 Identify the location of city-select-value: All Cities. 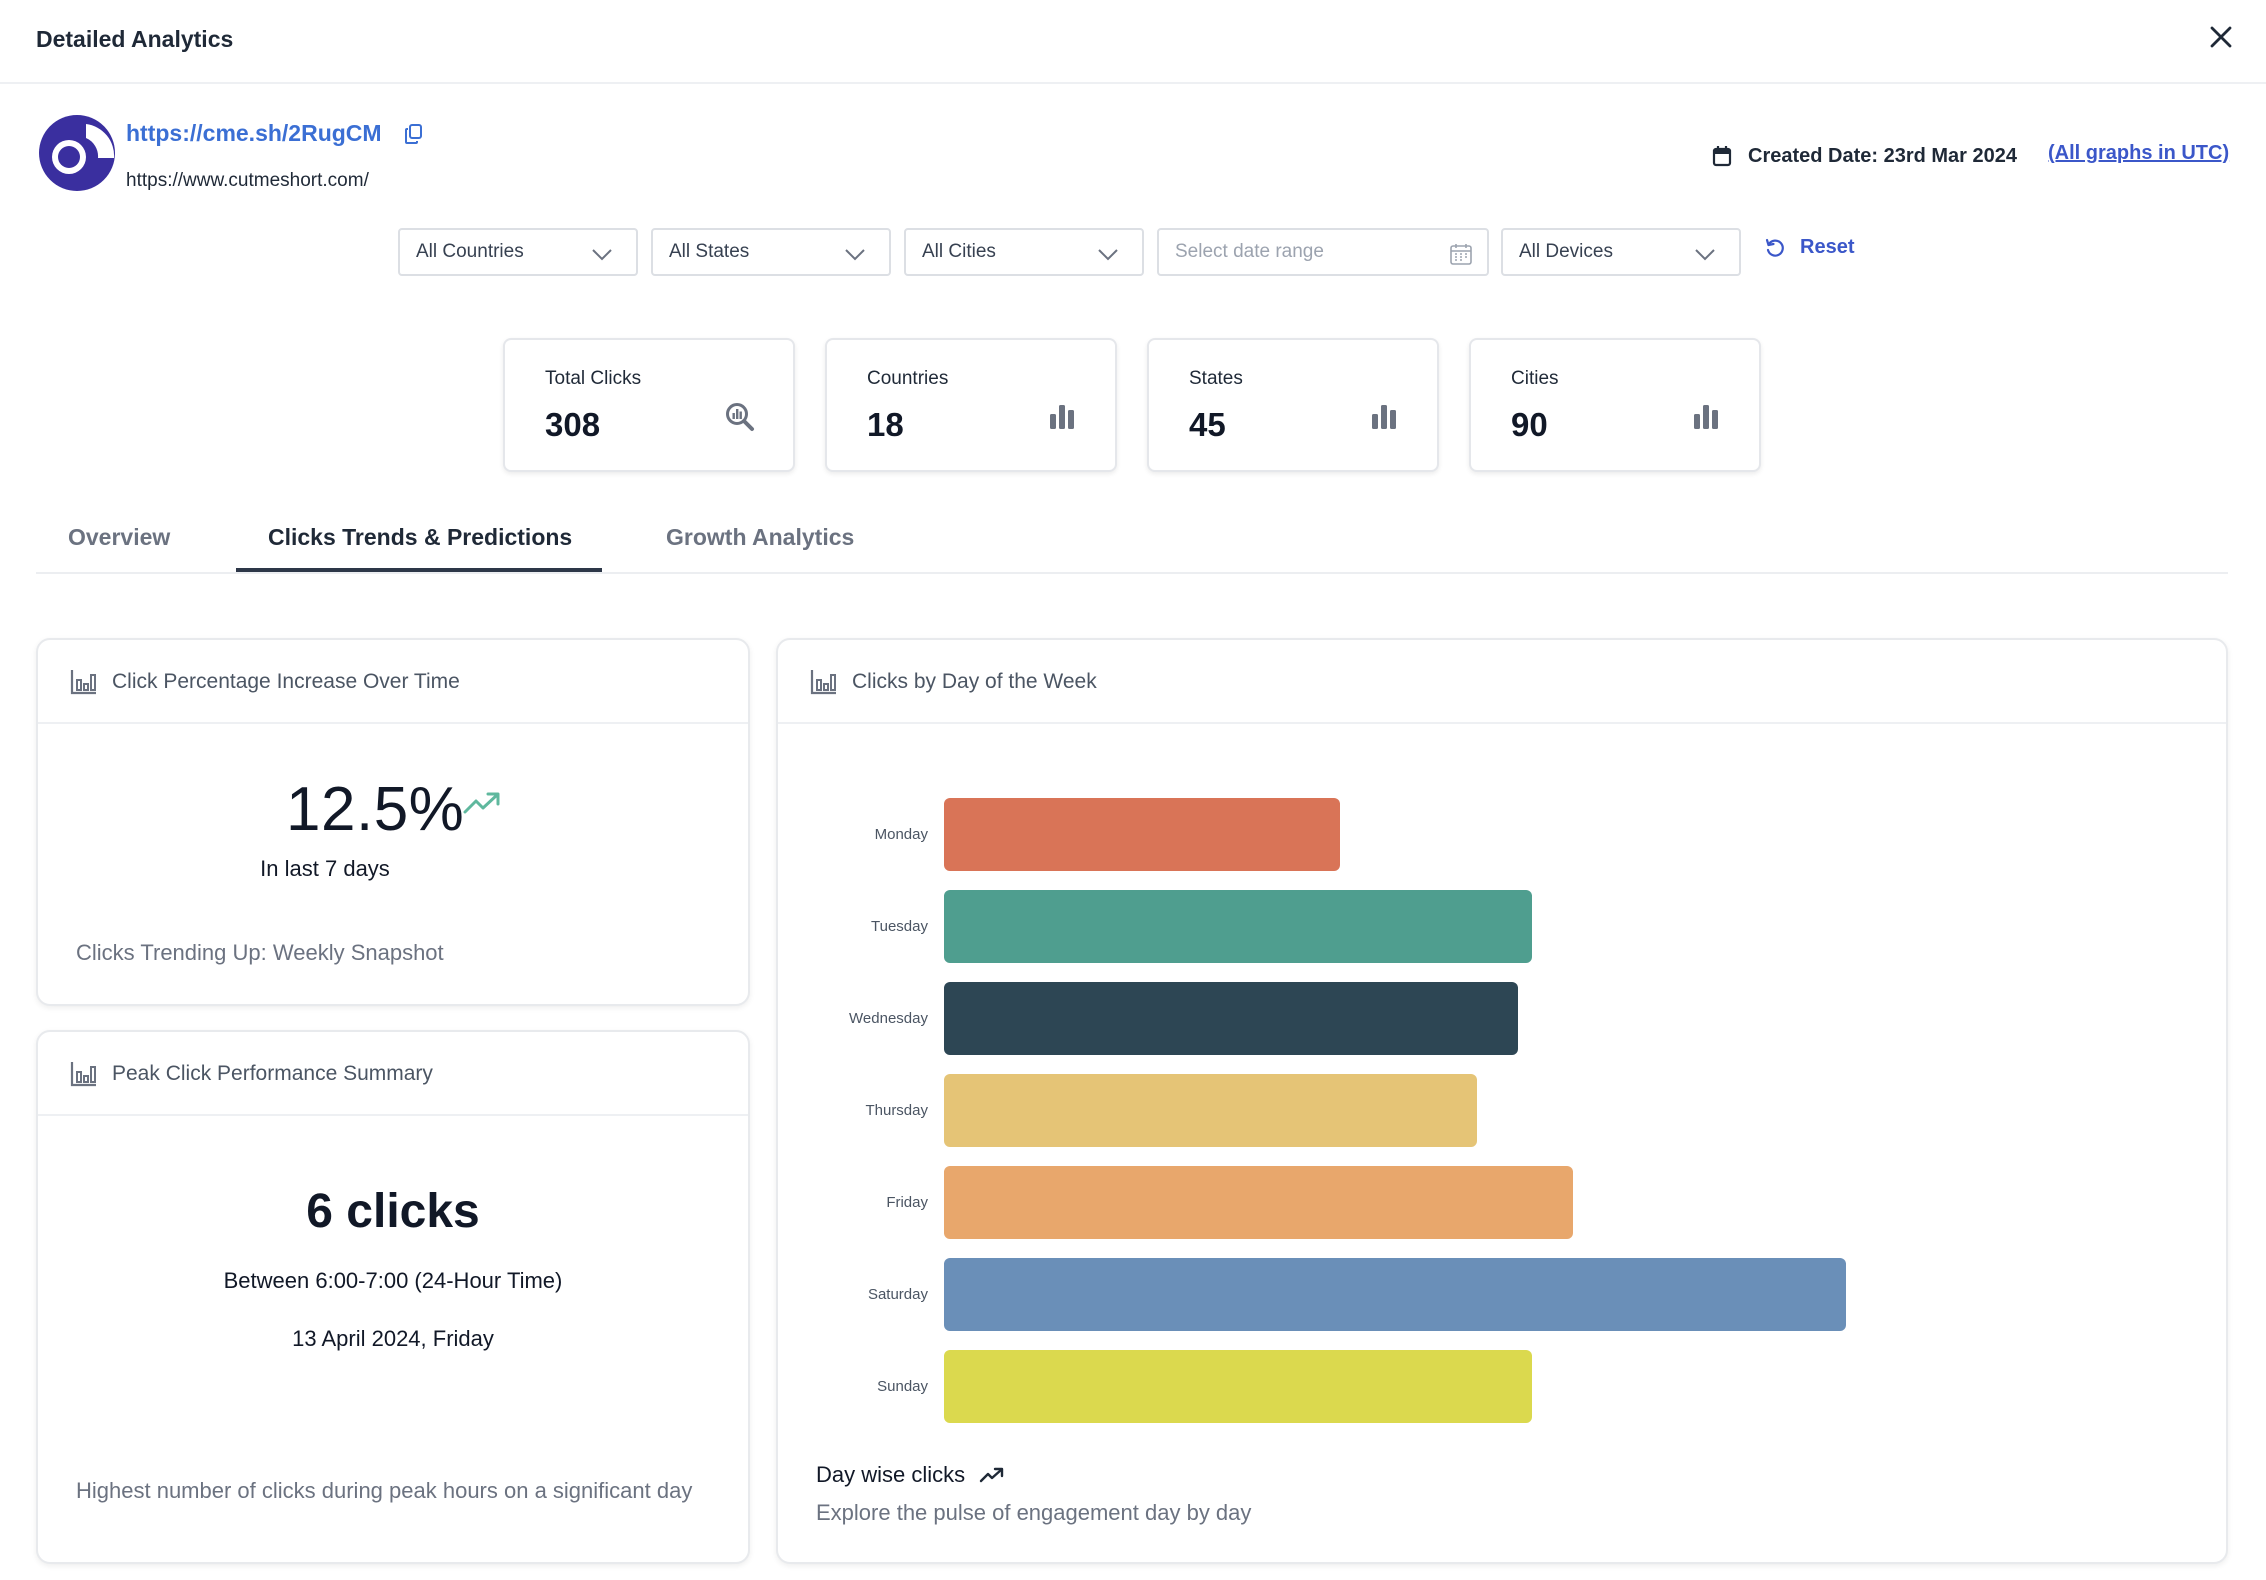
(959, 251).